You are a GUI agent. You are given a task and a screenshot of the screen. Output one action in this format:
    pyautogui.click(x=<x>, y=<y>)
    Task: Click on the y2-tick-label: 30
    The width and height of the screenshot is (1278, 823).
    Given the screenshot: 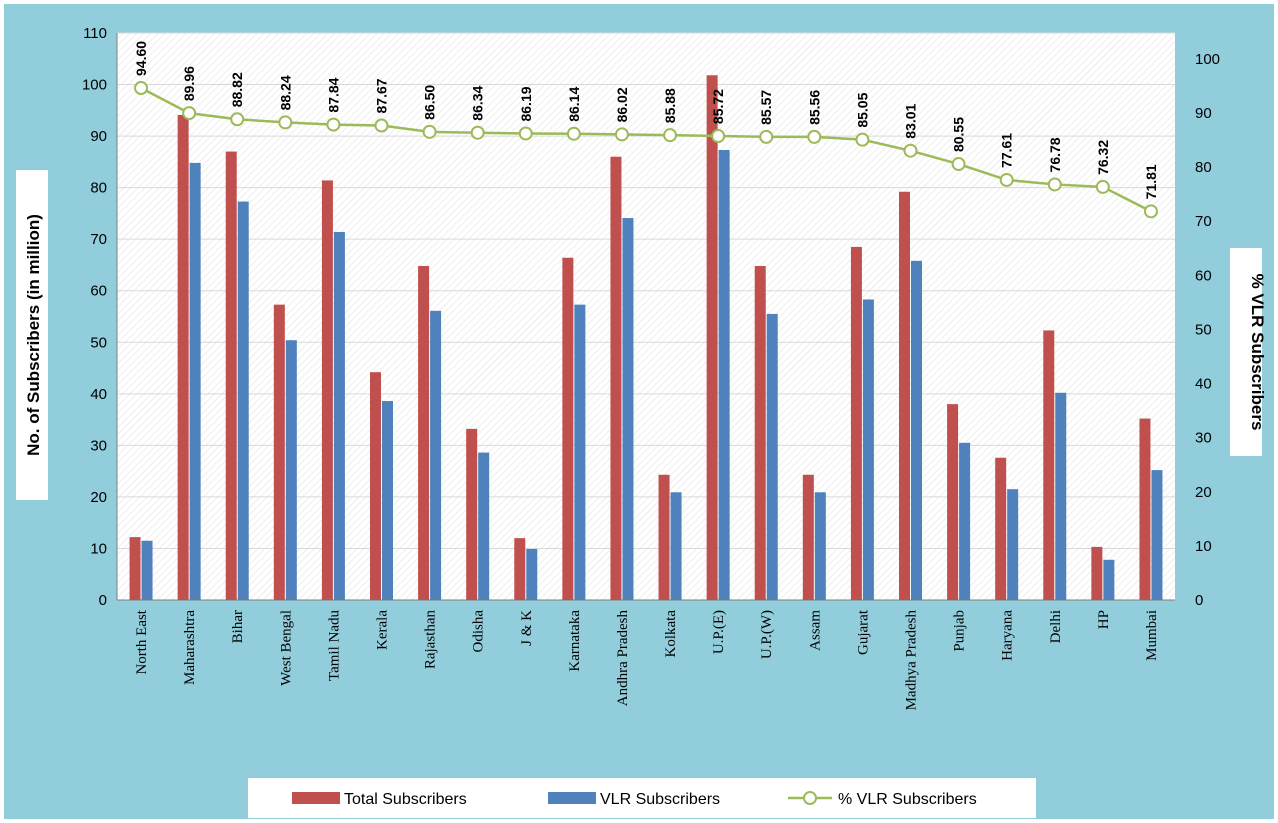 What is the action you would take?
    pyautogui.click(x=1203, y=438)
    